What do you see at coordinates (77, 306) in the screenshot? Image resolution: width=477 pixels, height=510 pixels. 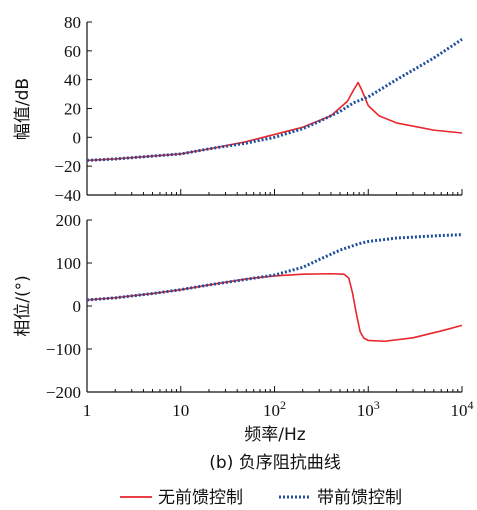 I see `phase-y-tick-label: 0` at bounding box center [77, 306].